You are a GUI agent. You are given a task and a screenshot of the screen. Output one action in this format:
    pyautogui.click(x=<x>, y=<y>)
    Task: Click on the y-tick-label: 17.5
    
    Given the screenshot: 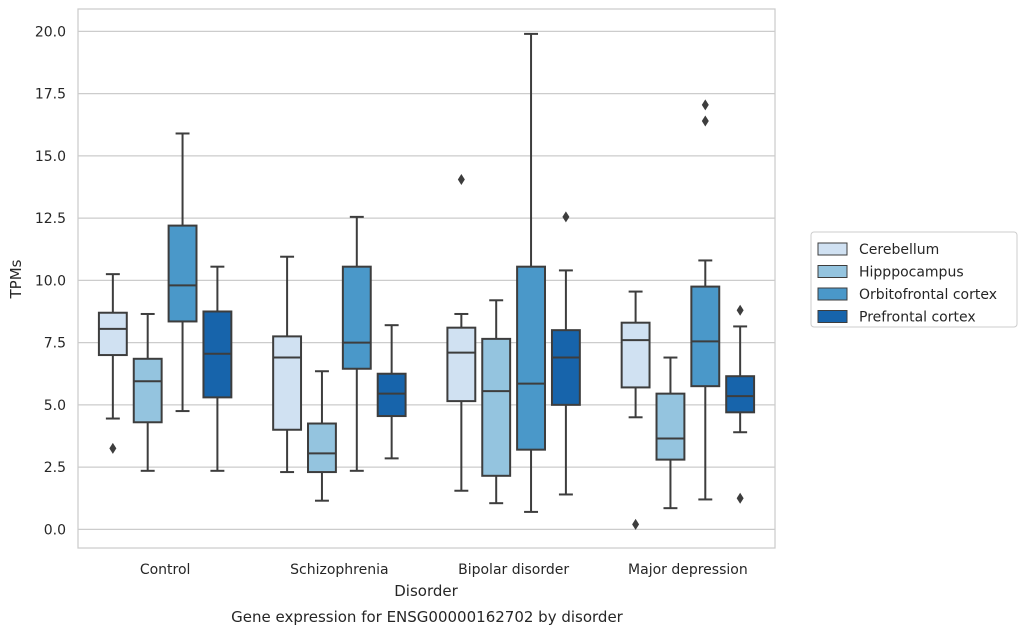 What is the action you would take?
    pyautogui.click(x=50, y=95)
    